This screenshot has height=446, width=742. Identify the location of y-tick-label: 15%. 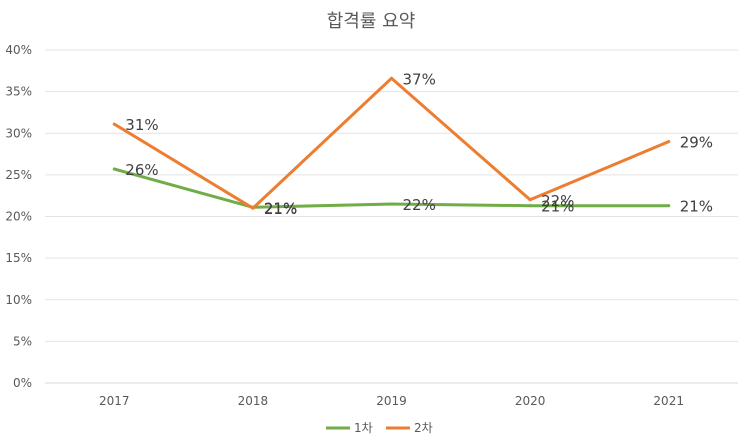
(18, 258).